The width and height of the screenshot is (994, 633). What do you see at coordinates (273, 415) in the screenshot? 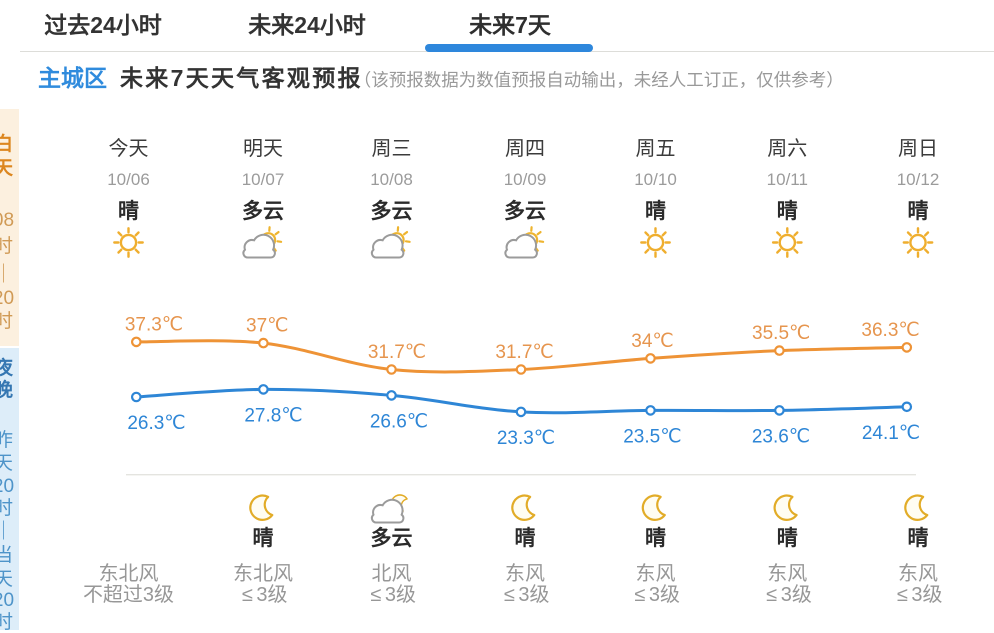
I see `svg-text: 27.8℃` at bounding box center [273, 415].